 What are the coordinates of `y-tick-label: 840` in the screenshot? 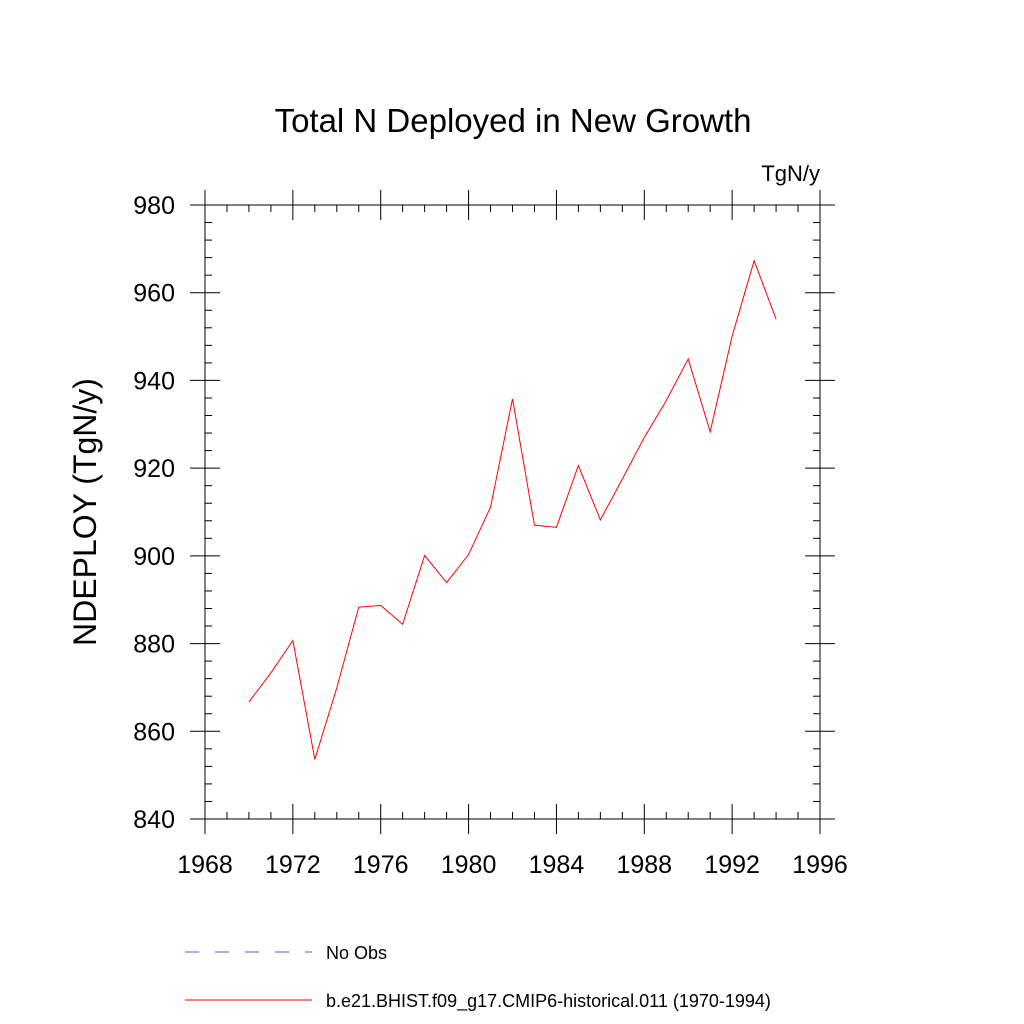 It's located at (154, 820).